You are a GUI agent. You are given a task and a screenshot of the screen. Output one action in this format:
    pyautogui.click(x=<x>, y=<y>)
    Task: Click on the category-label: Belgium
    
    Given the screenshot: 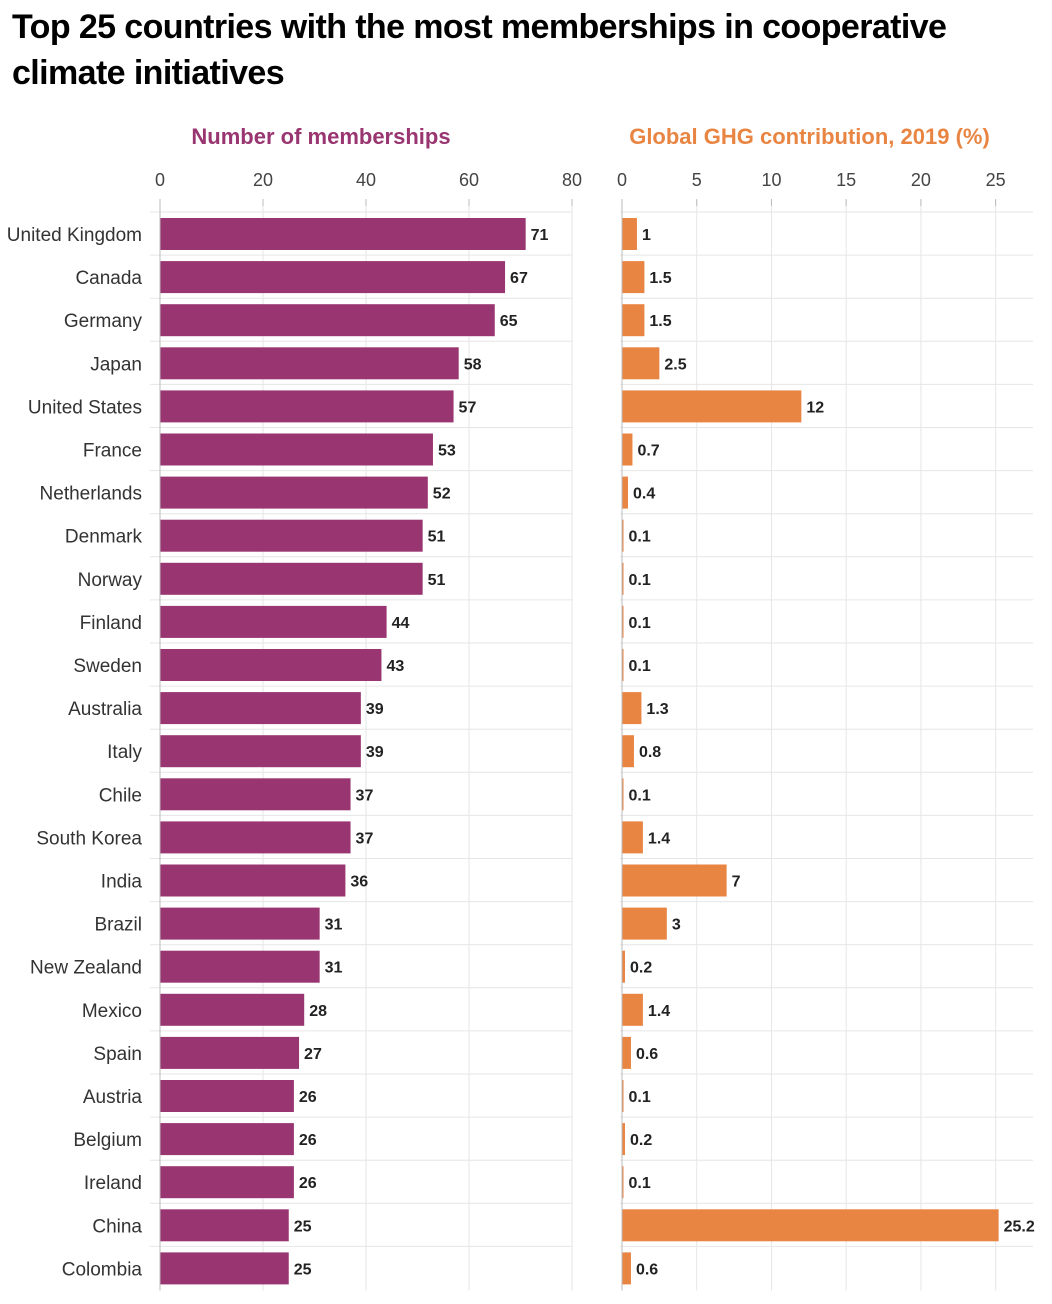 What is the action you would take?
    pyautogui.click(x=107, y=1140)
    